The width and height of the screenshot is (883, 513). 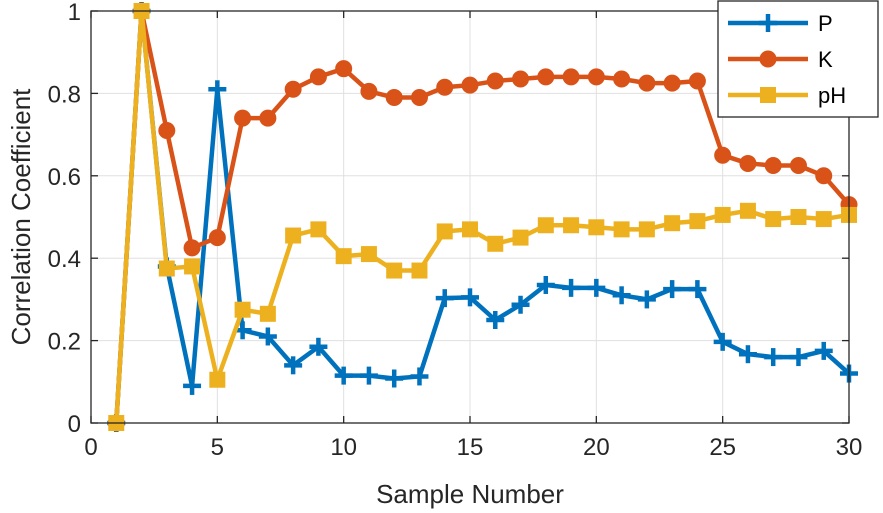 I want to click on x-tick-label: 20, so click(x=596, y=447).